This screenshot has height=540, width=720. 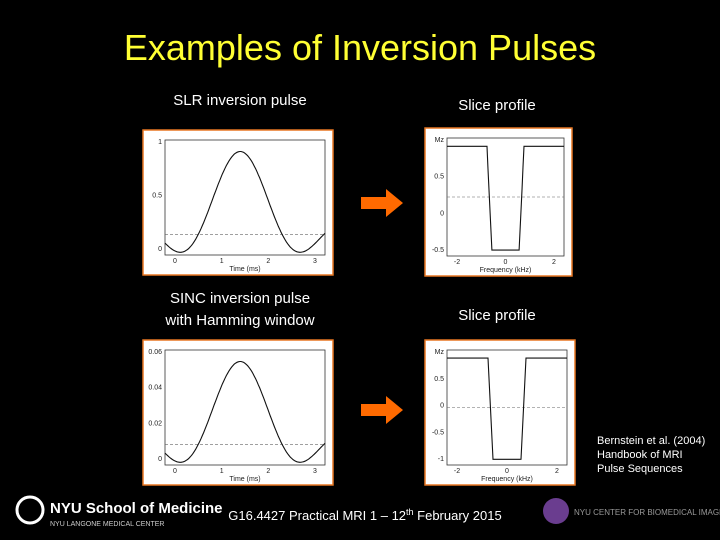 I want to click on footer-course: G16.4427 Practical MRI 1 – 12, so click(x=317, y=515).